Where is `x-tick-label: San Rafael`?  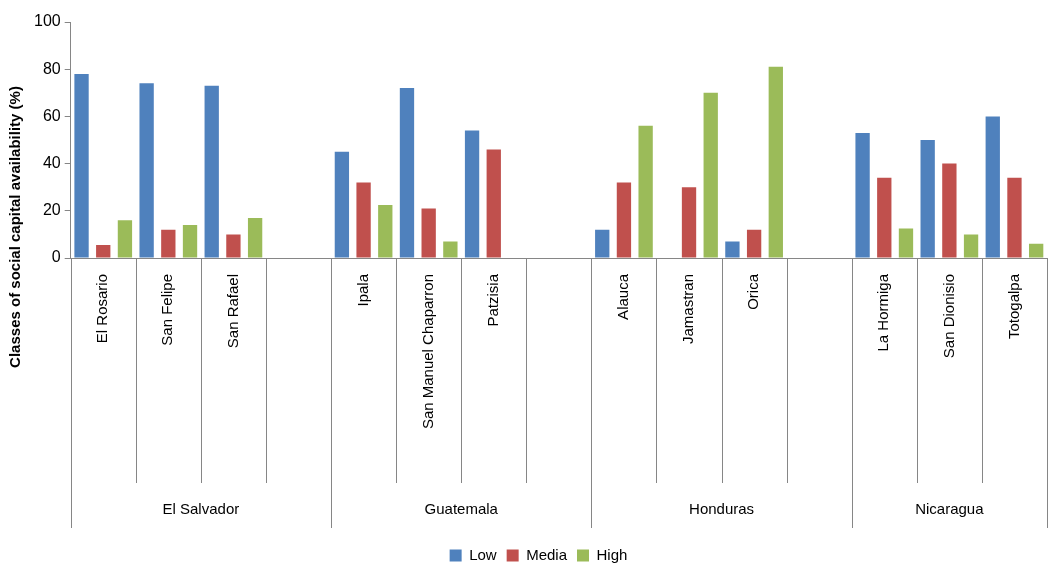
x-tick-label: San Rafael is located at coordinates (232, 311).